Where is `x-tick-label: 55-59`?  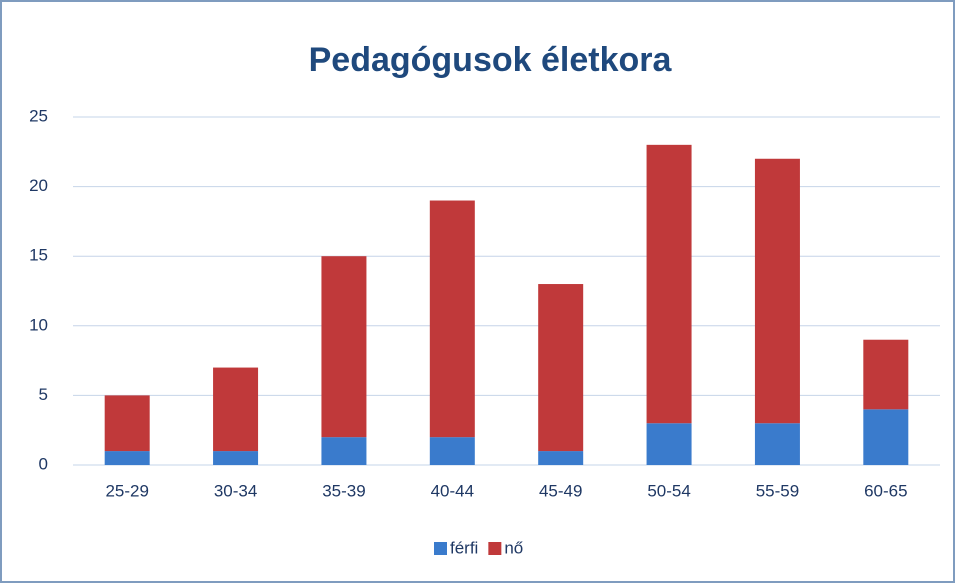
x-tick-label: 55-59 is located at coordinates (777, 490).